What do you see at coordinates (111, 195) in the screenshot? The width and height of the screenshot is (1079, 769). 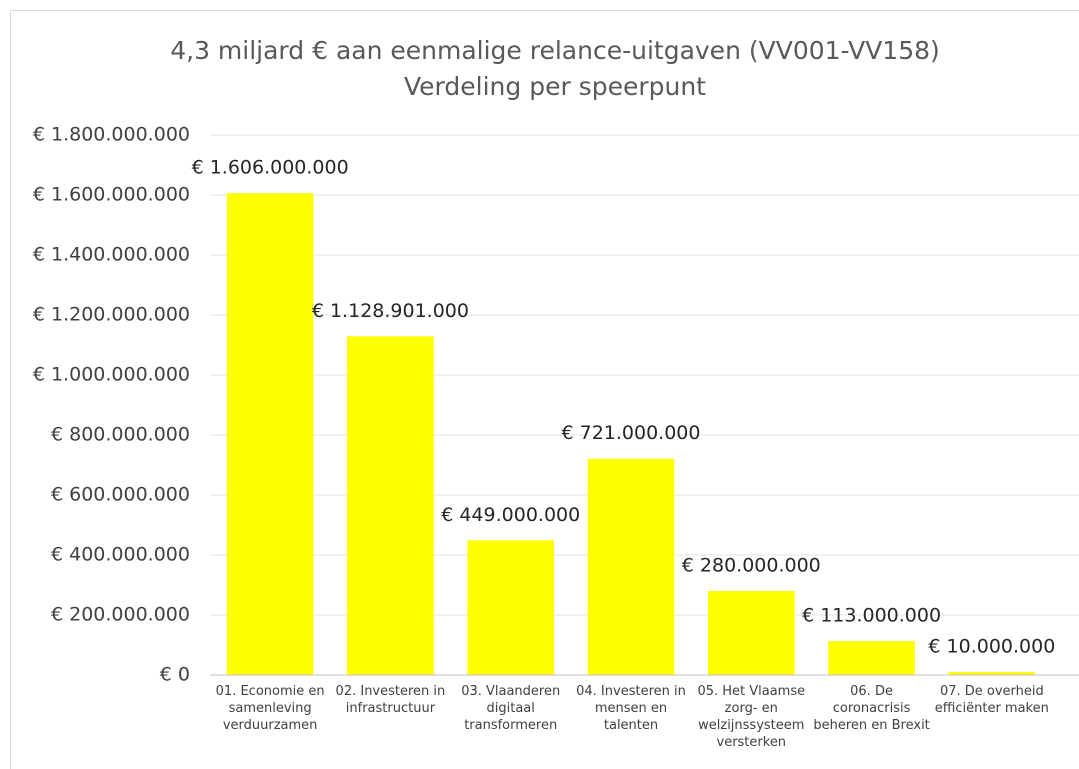 I see `y-tick-label: € 1.600.000.000` at bounding box center [111, 195].